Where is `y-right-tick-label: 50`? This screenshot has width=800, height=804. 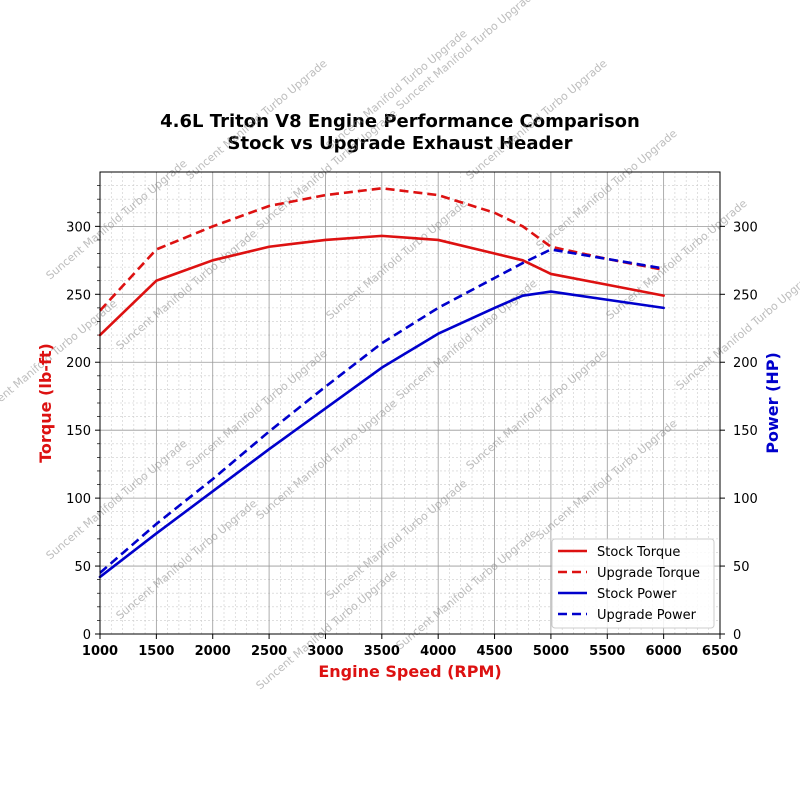
y-right-tick-label: 50 is located at coordinates (741, 567).